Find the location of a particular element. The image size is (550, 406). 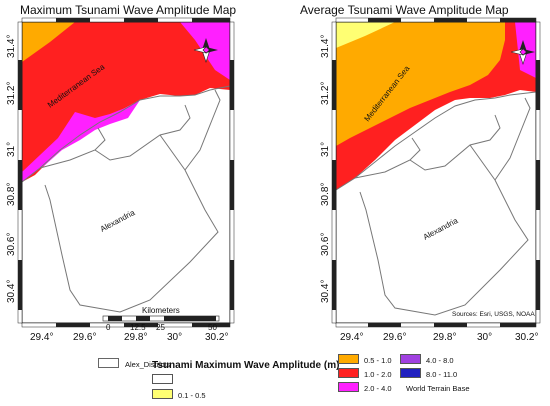

legend-label-red: 1.0 - 2.0 is located at coordinates (378, 374).